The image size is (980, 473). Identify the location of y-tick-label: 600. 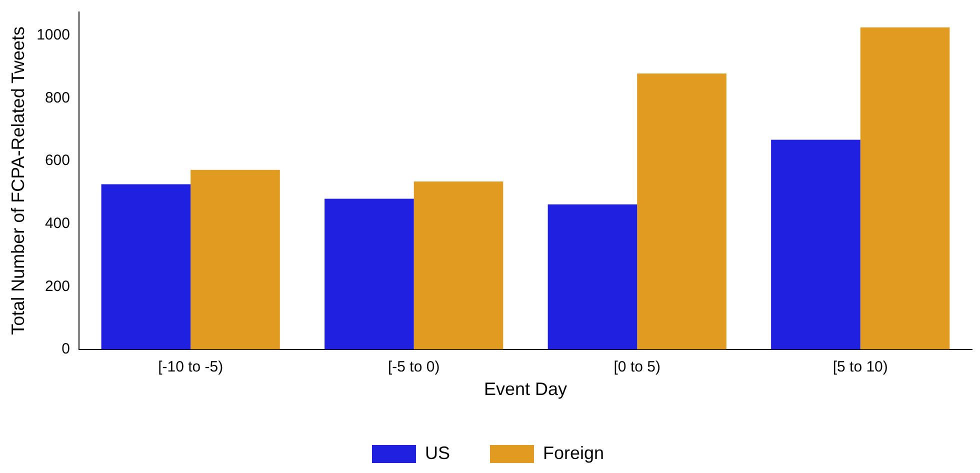
(57, 161).